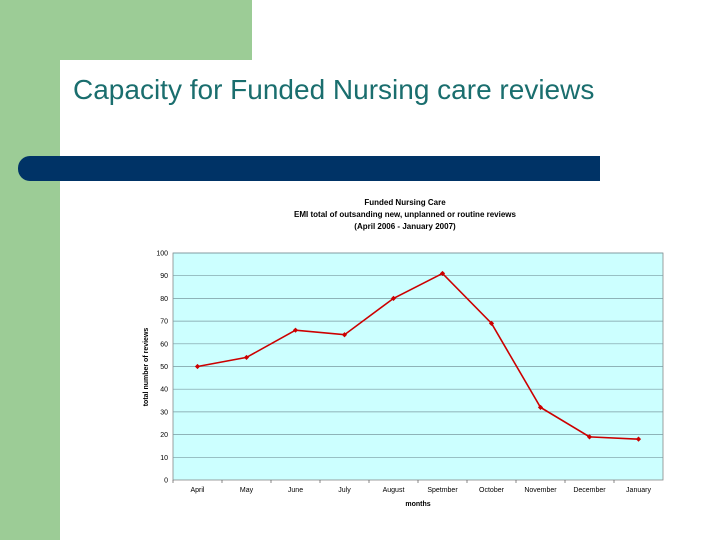  Describe the element at coordinates (166, 481) in the screenshot. I see `y-tick-label: 0` at that location.